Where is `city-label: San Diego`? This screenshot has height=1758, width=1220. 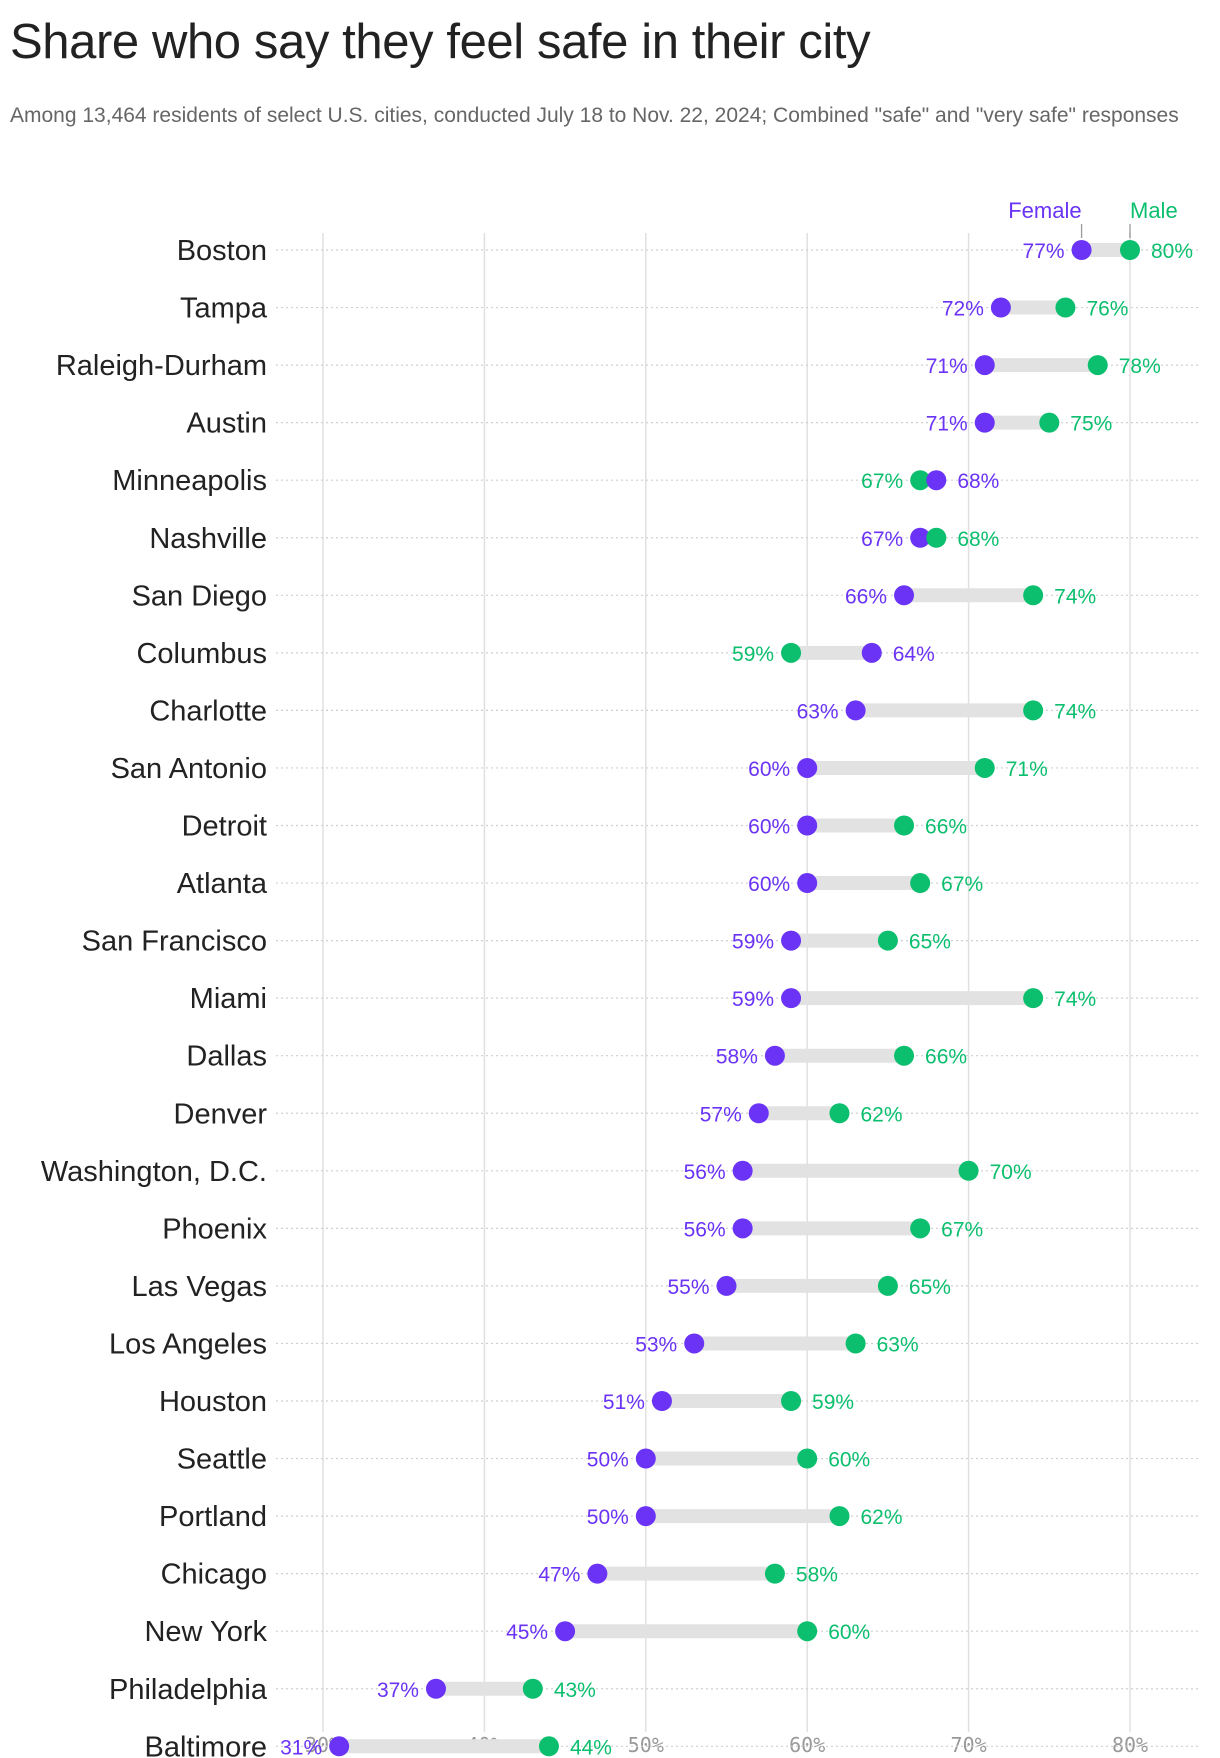 city-label: San Diego is located at coordinates (199, 596).